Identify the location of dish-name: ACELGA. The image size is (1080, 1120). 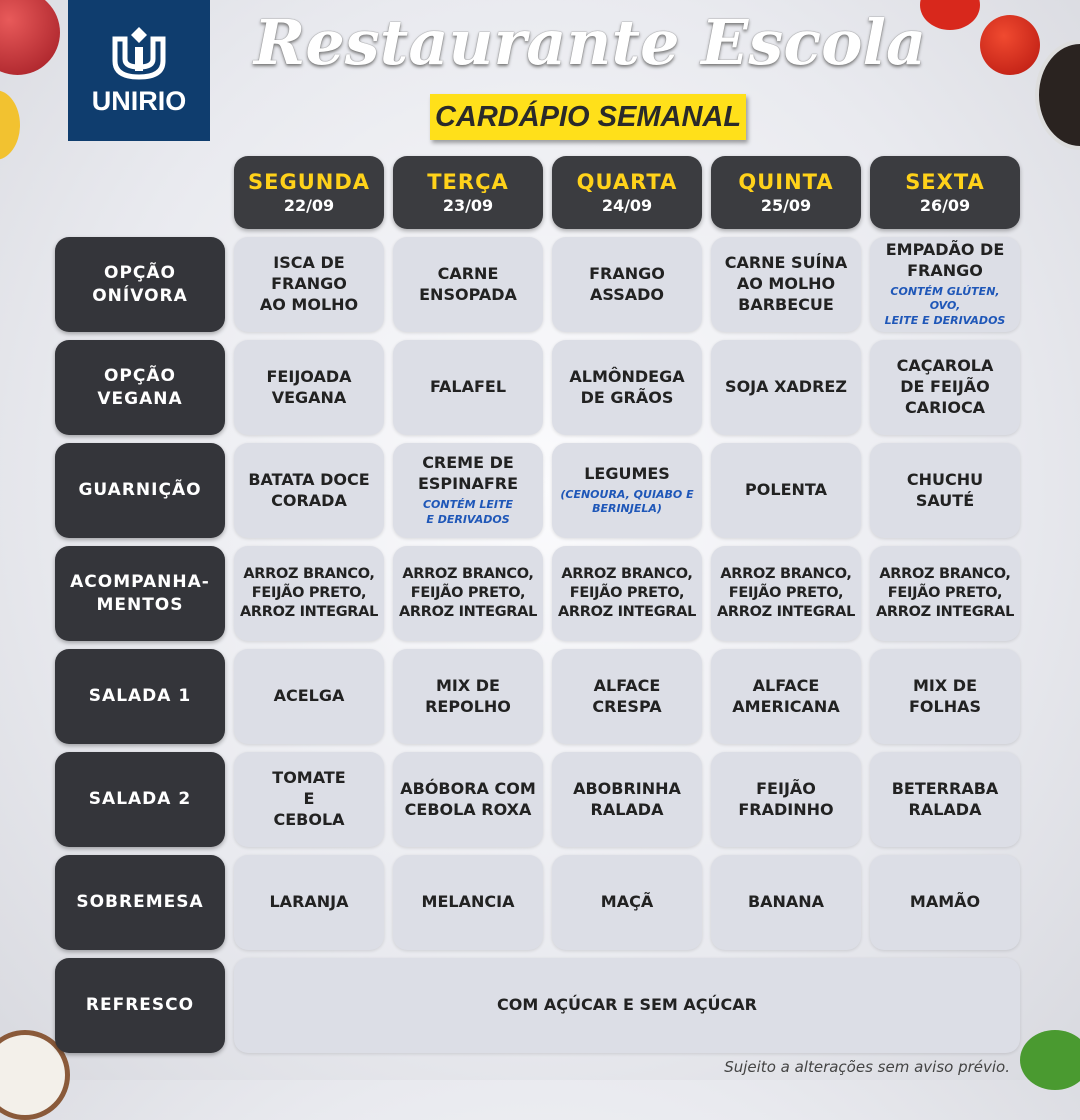
(309, 696).